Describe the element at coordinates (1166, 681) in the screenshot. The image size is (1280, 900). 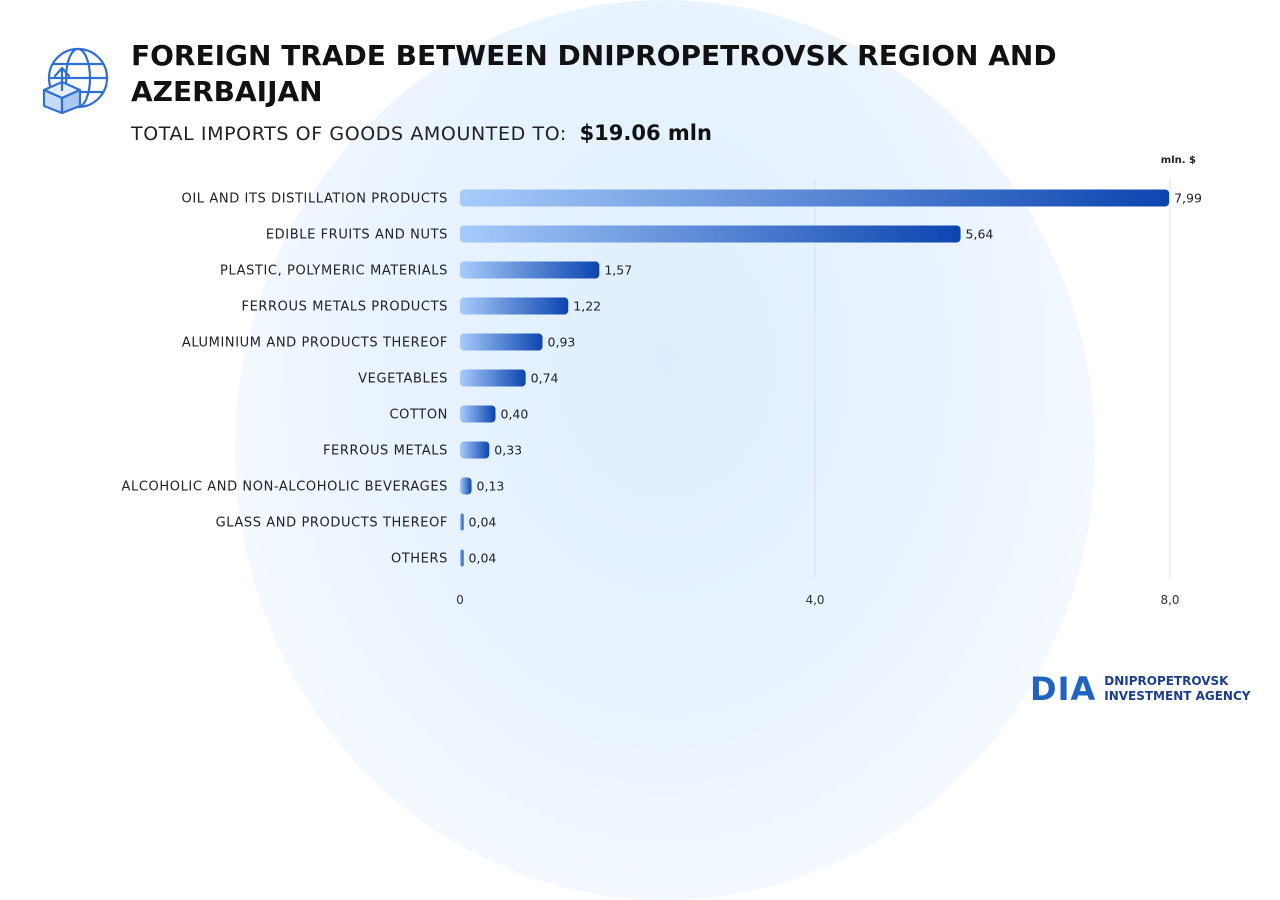
I see `logo-line-1: DNIPROPETROVSK` at that location.